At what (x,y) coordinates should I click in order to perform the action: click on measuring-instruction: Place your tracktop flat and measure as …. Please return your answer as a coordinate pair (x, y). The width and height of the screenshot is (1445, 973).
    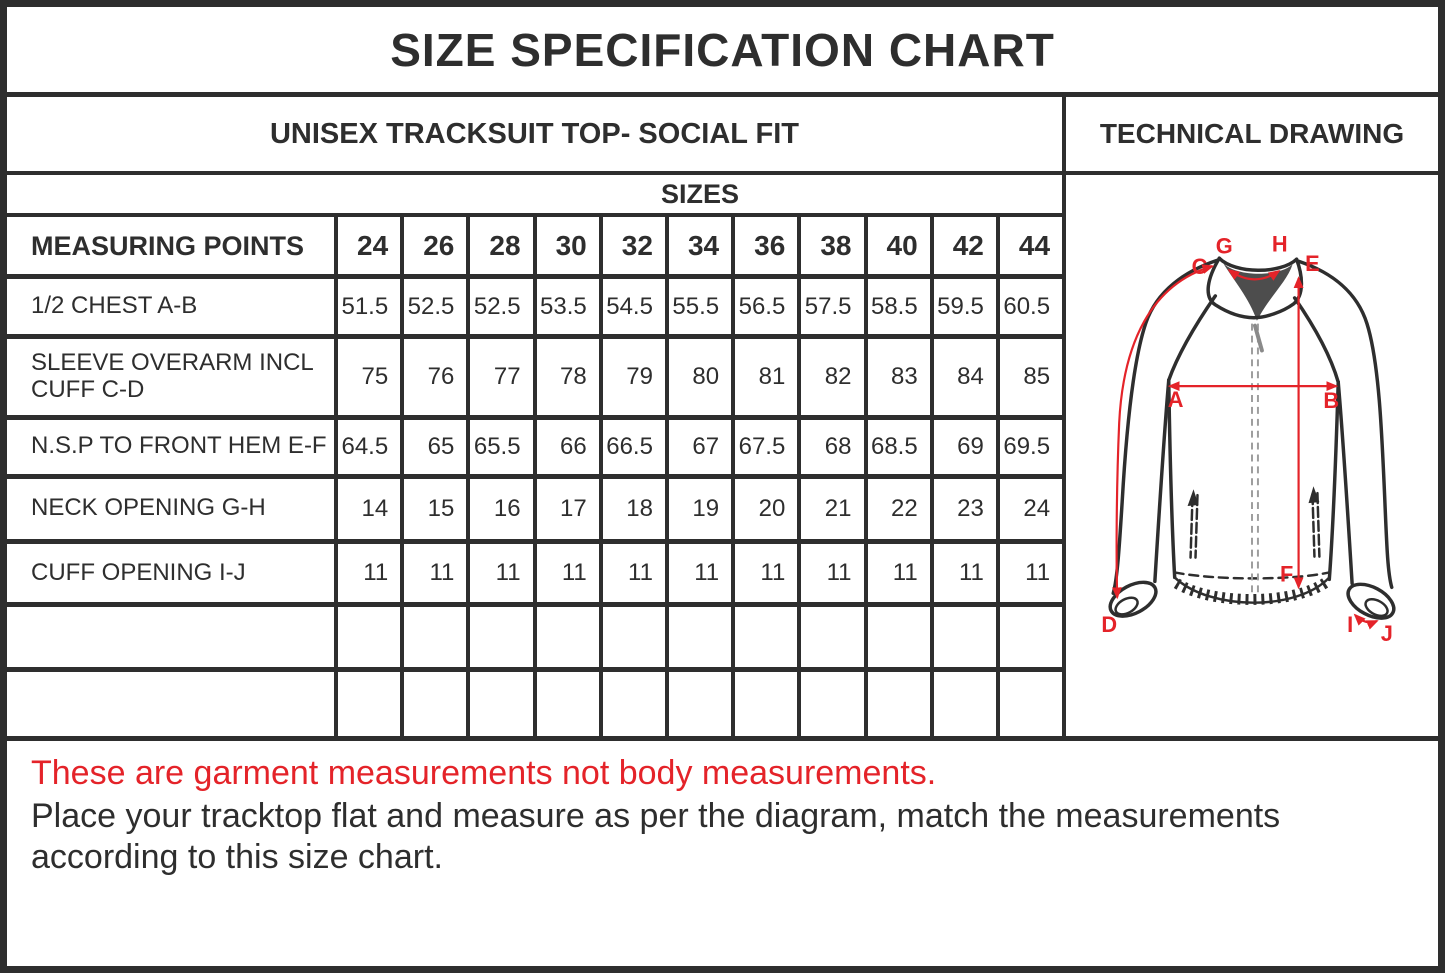
    Looking at the image, I should click on (656, 836).